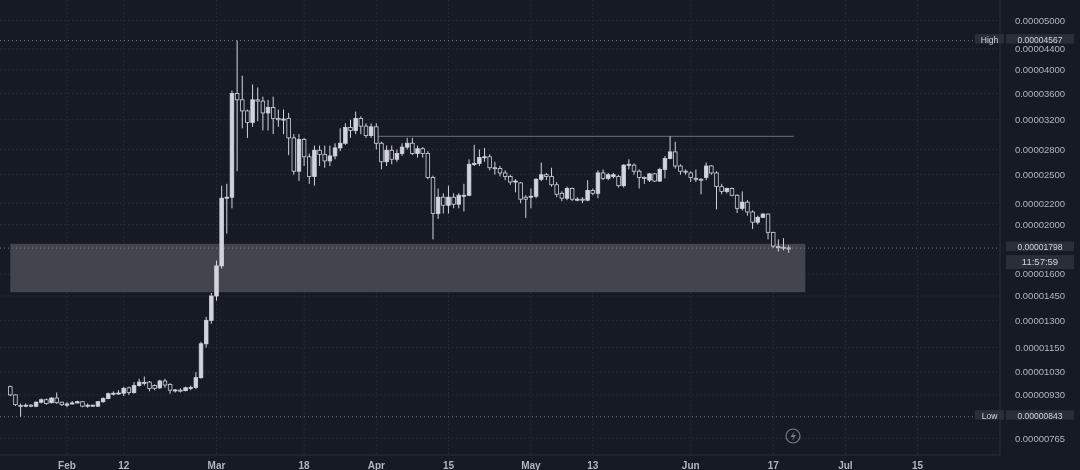  Describe the element at coordinates (989, 39) in the screenshot. I see `annotation: High` at that location.